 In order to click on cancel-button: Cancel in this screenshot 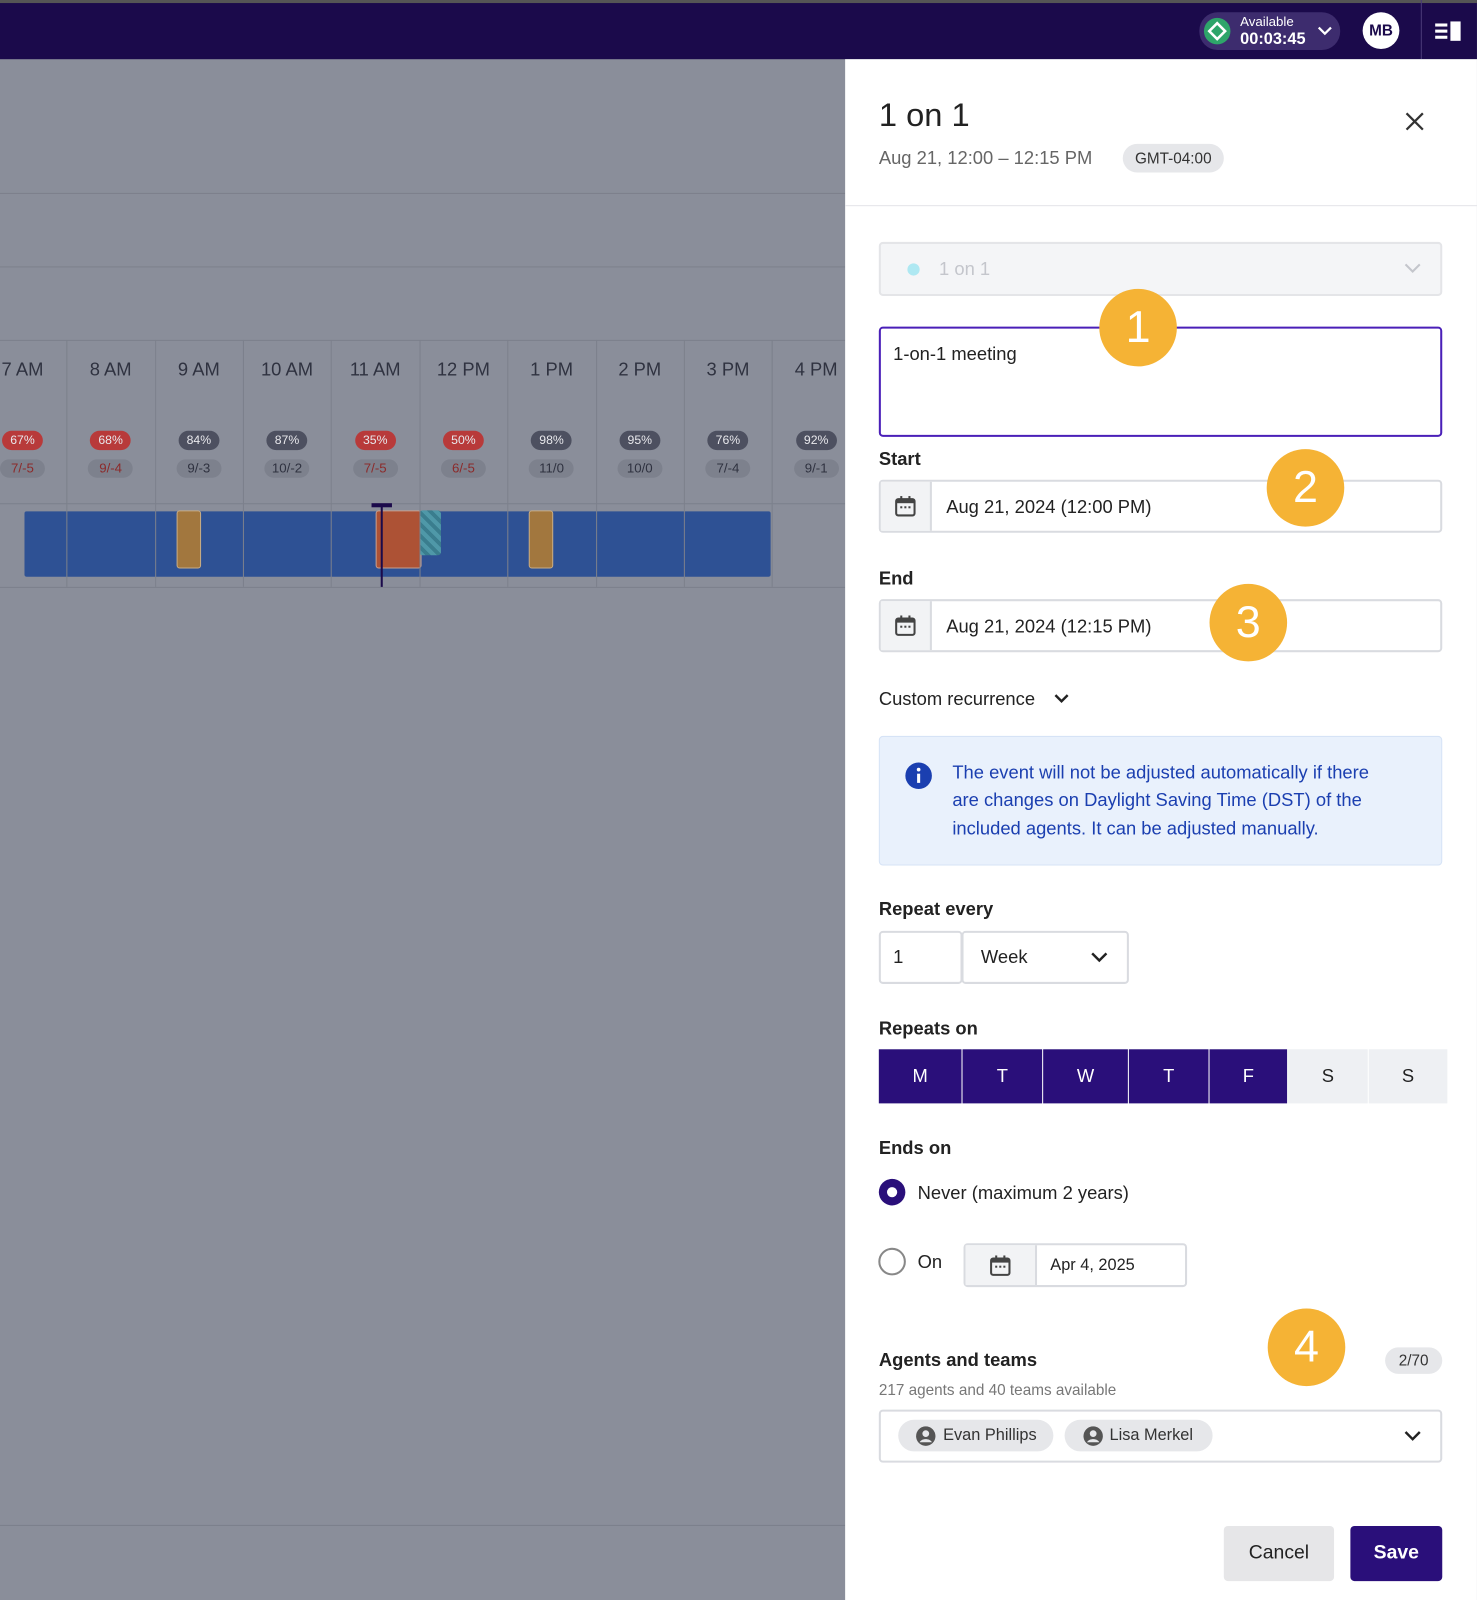, I will do `click(1279, 1553)`.